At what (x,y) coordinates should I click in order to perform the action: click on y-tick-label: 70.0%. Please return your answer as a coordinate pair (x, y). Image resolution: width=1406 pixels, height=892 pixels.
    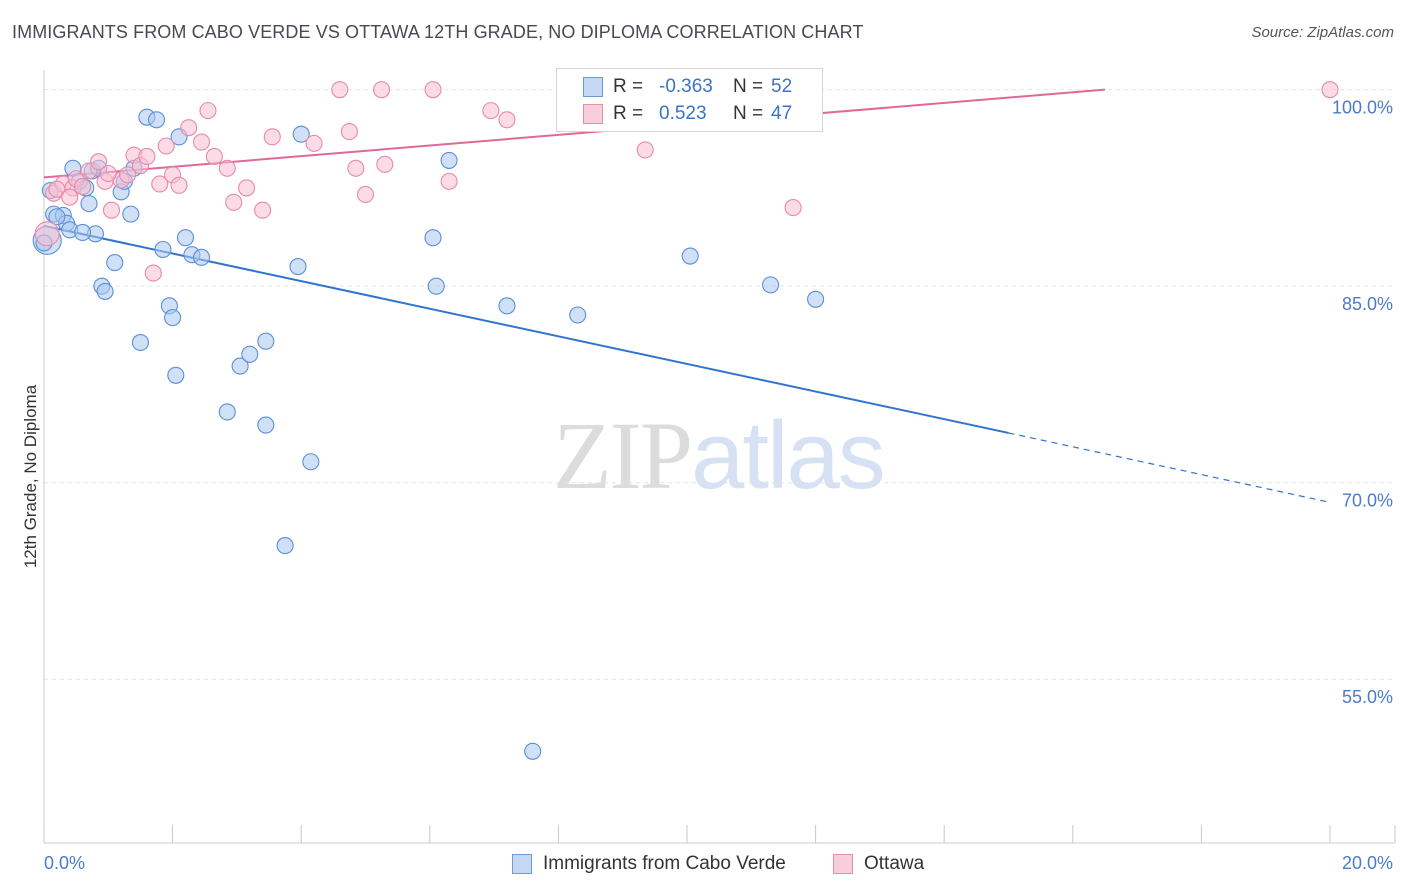
    Looking at the image, I should click on (1367, 501).